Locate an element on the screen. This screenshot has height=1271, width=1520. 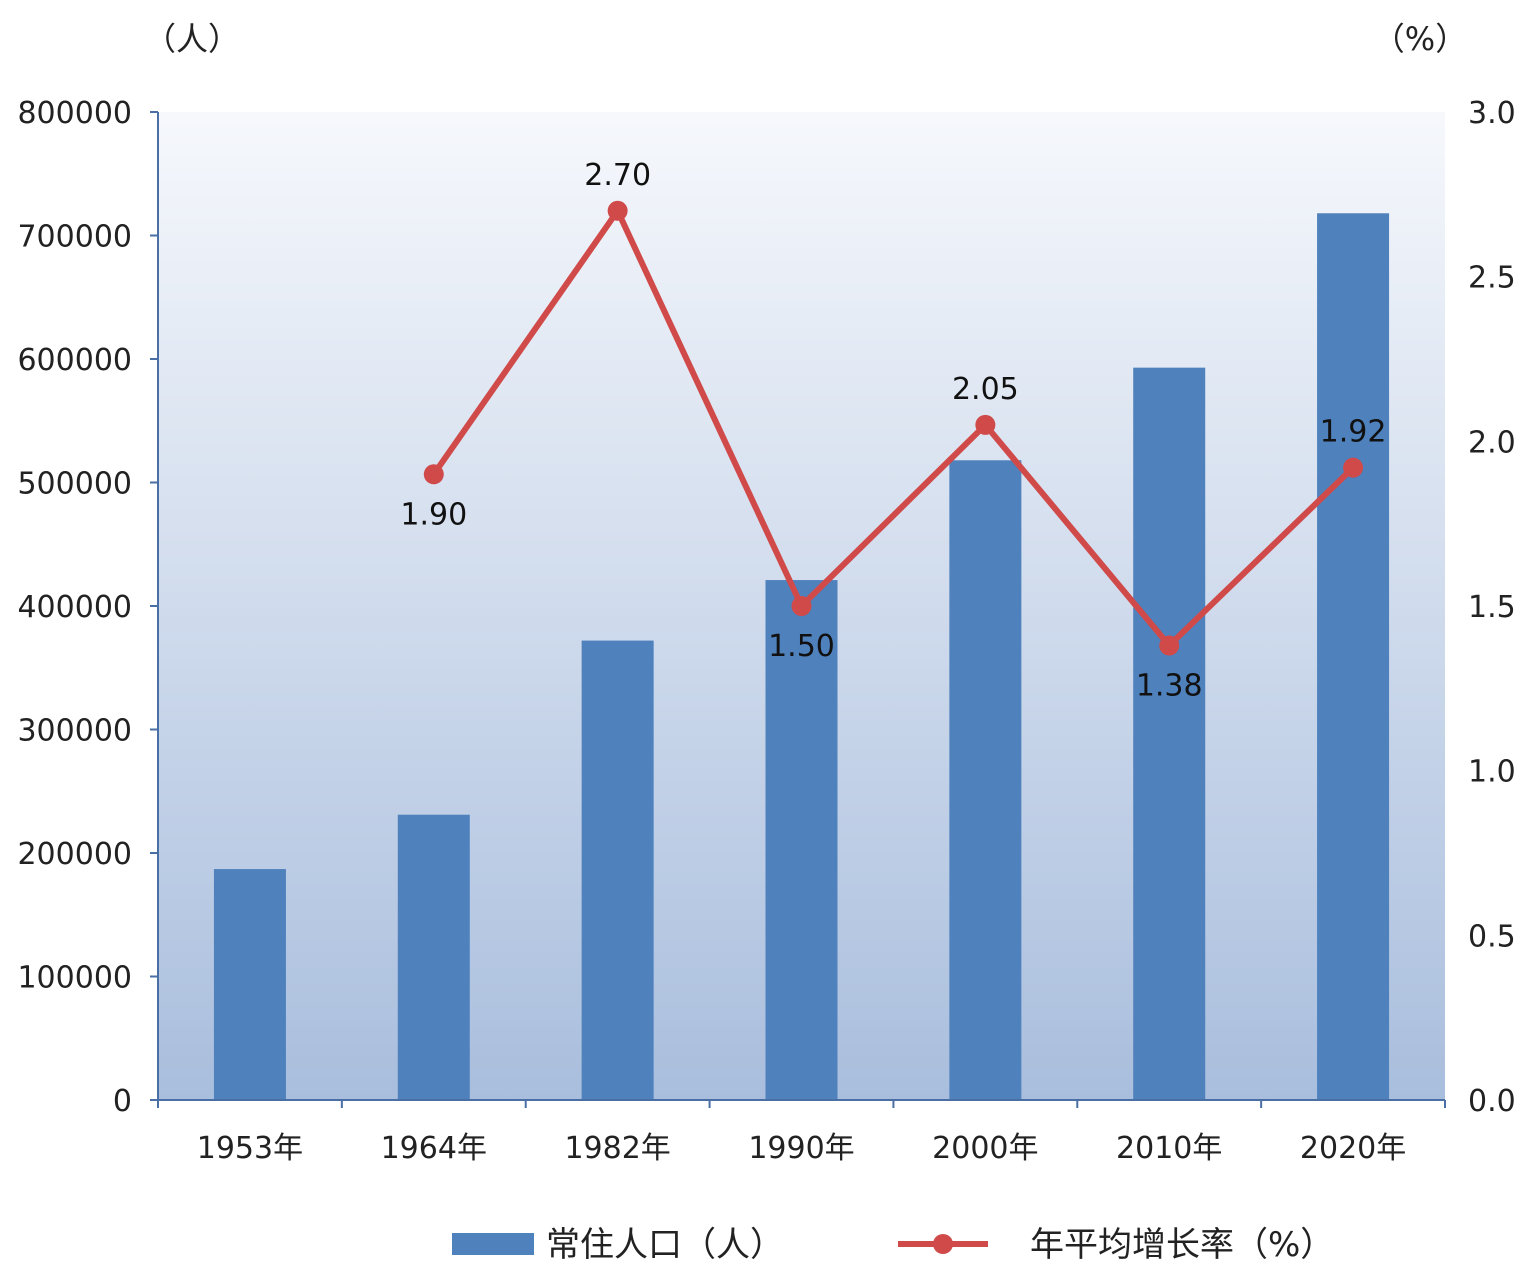
bar-1982年 is located at coordinates (617, 870).